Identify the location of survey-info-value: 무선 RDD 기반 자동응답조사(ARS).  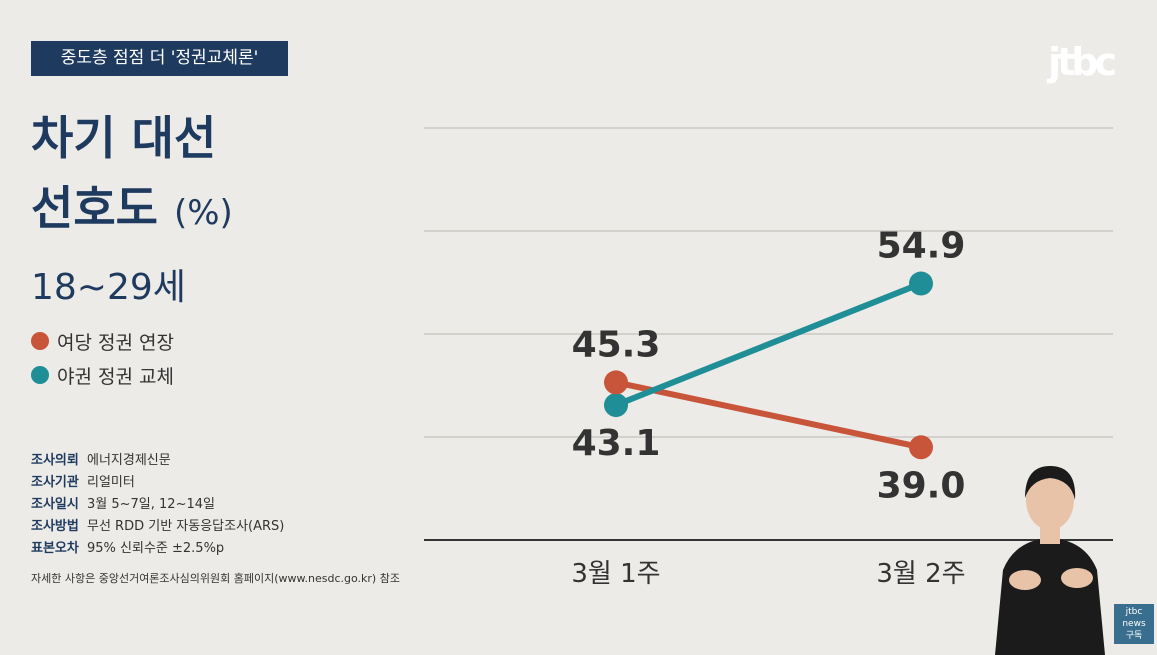
(186, 526).